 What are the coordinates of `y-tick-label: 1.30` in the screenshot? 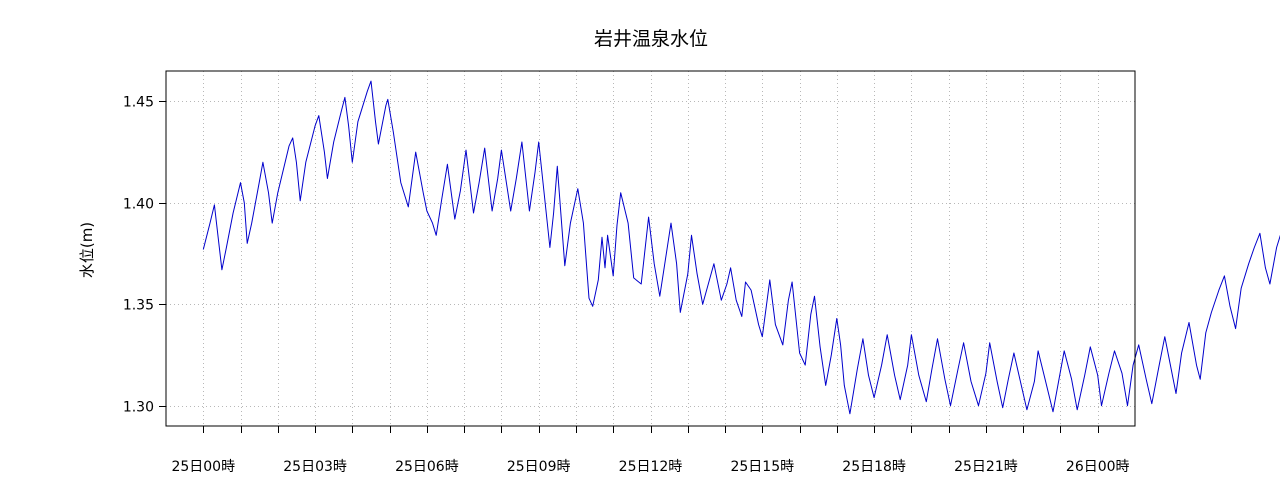 It's located at (138, 408).